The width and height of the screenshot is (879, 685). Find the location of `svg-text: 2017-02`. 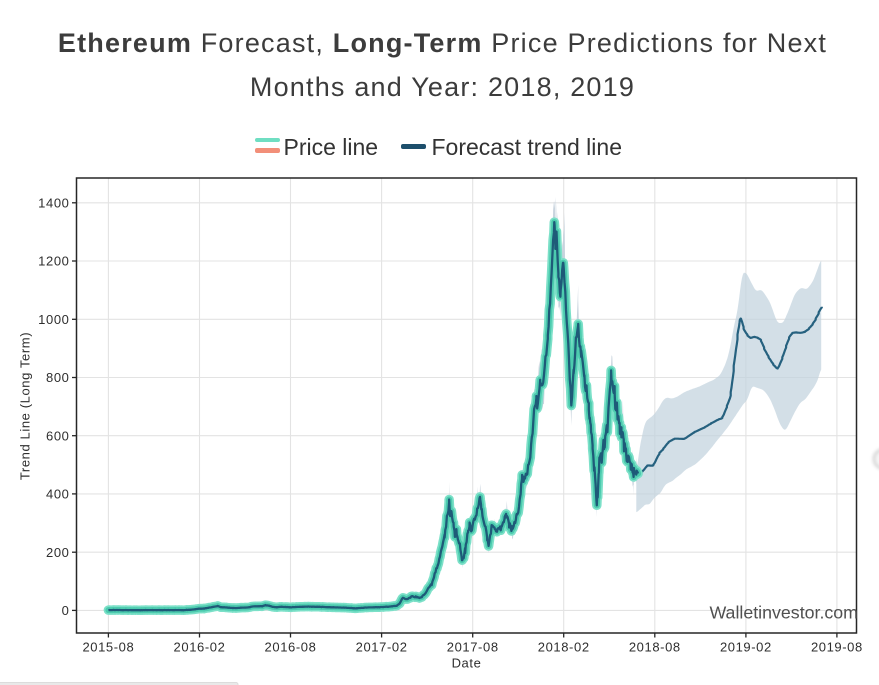

svg-text: 2017-02 is located at coordinates (382, 647).